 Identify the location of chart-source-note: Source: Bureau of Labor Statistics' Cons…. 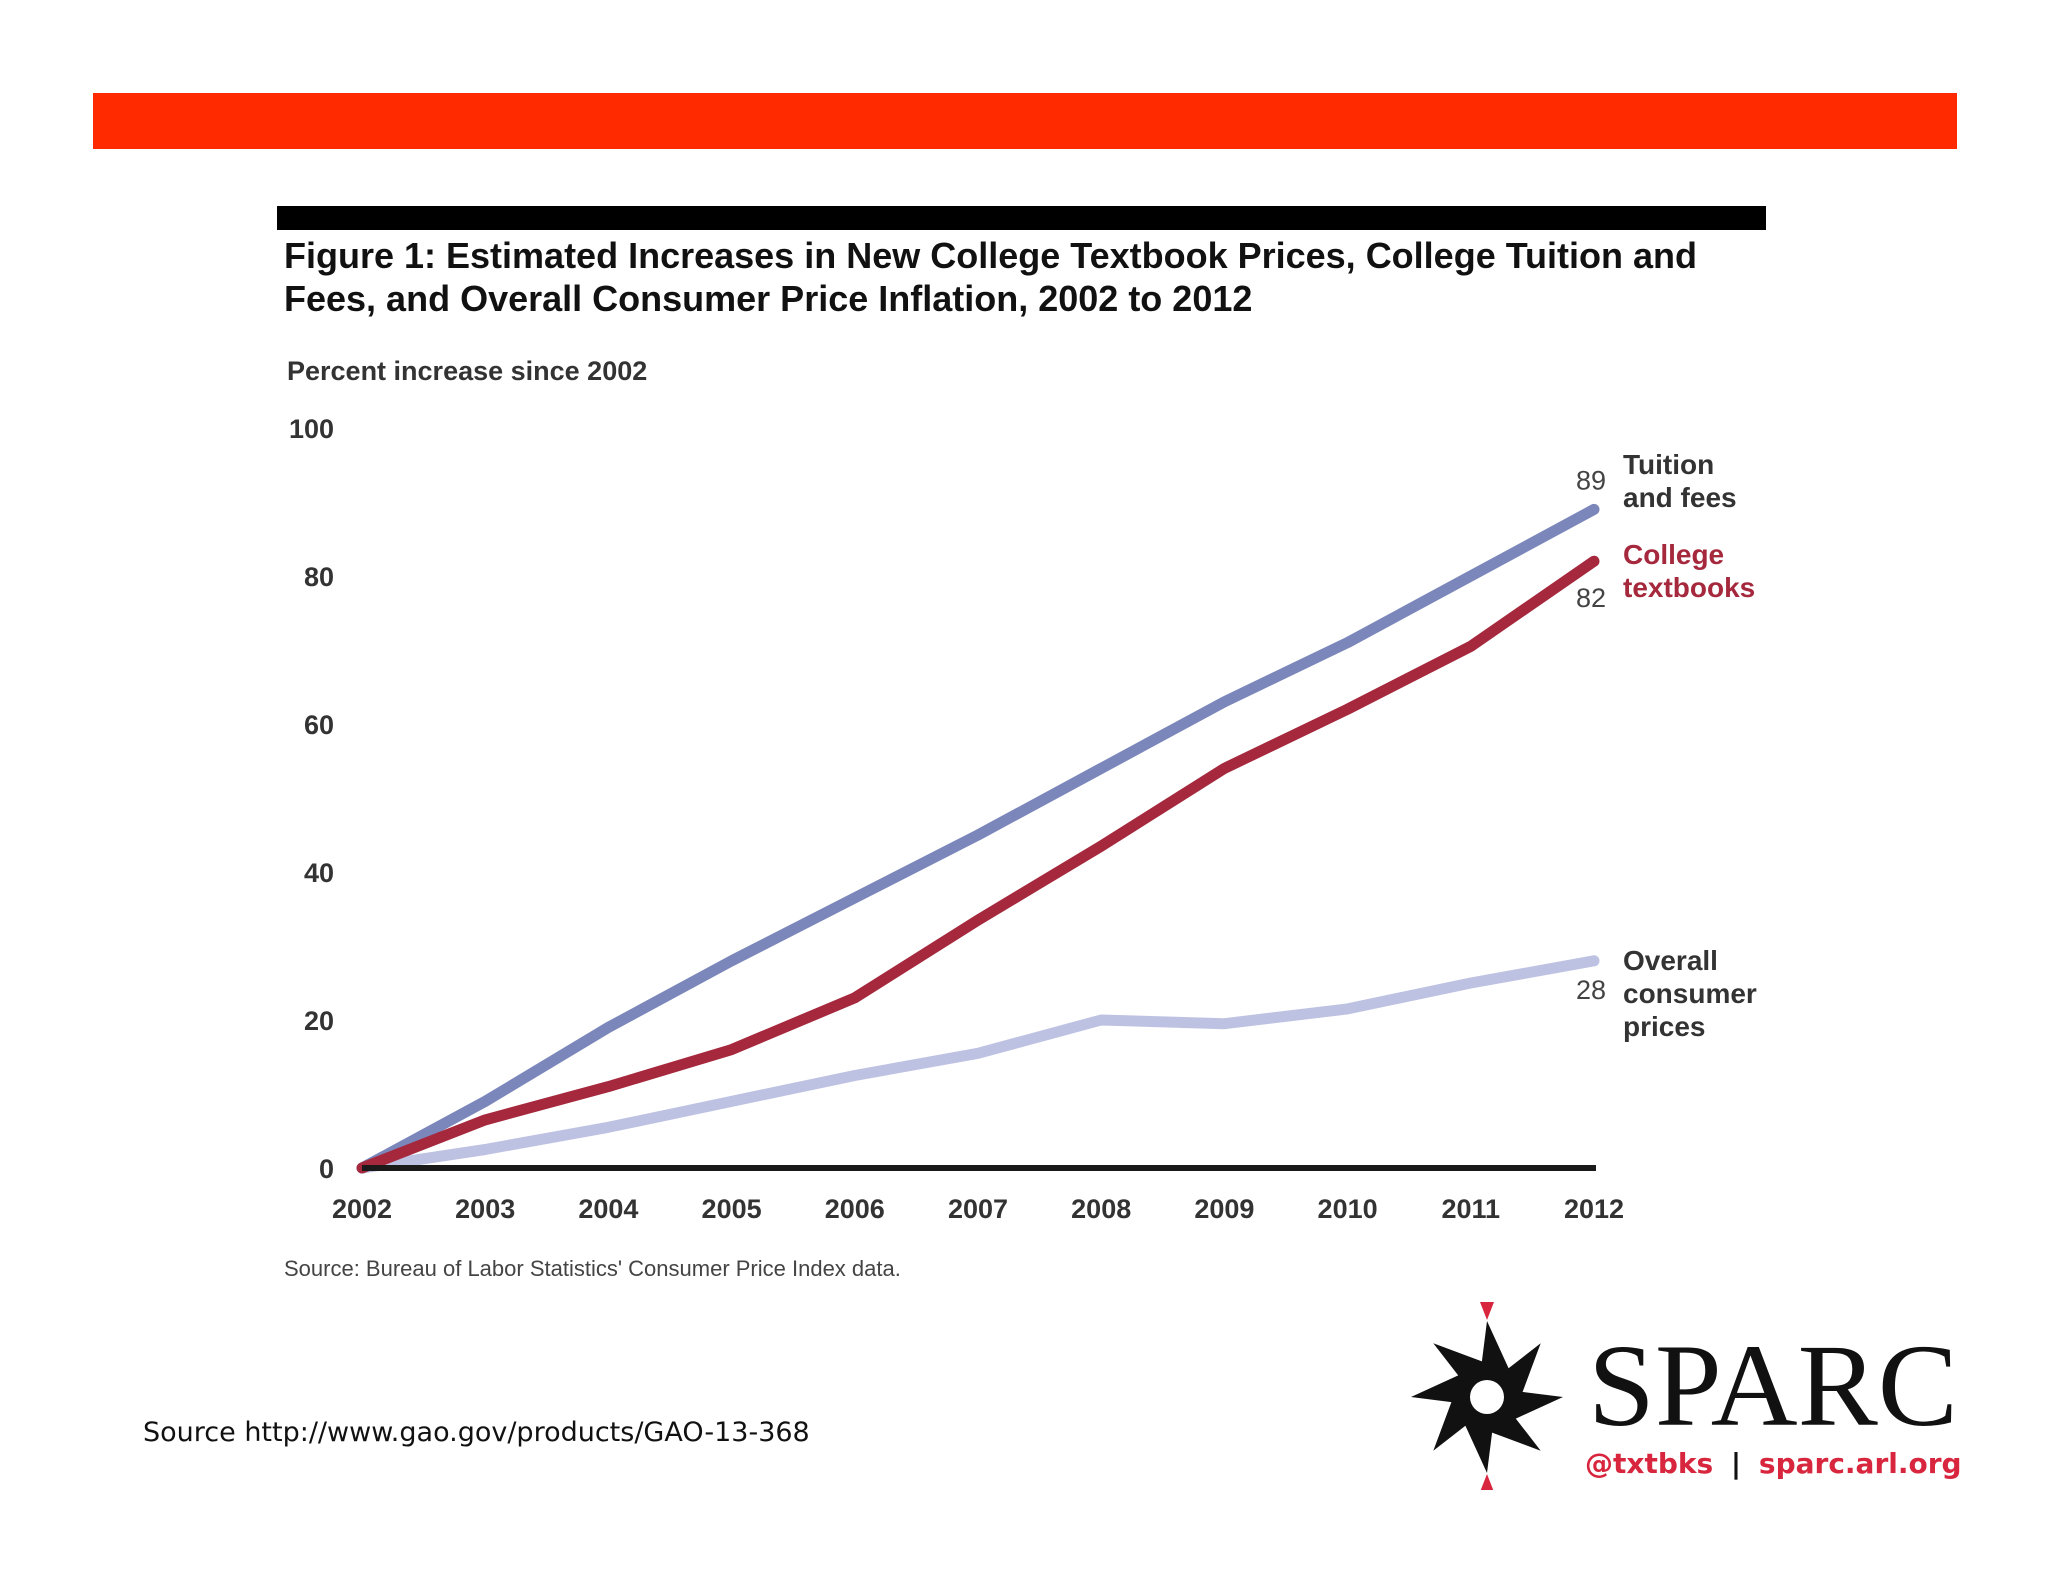
(592, 1268).